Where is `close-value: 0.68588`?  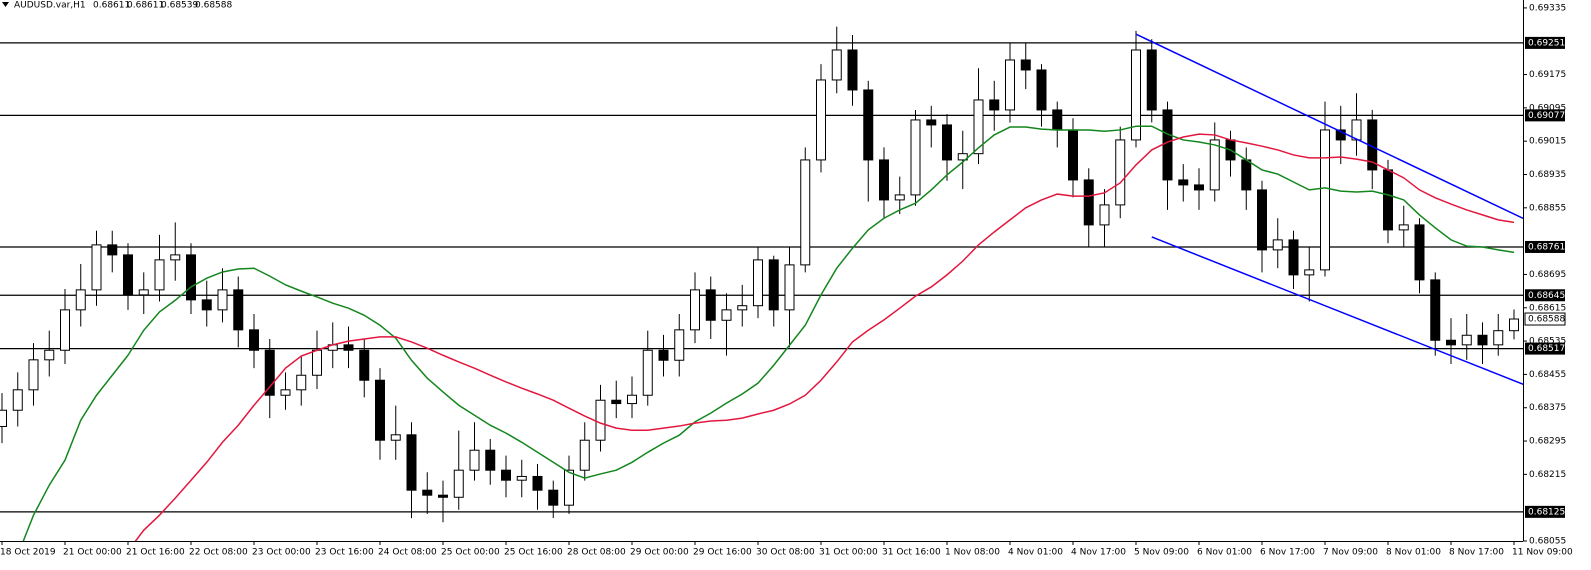
close-value: 0.68588 is located at coordinates (213, 6).